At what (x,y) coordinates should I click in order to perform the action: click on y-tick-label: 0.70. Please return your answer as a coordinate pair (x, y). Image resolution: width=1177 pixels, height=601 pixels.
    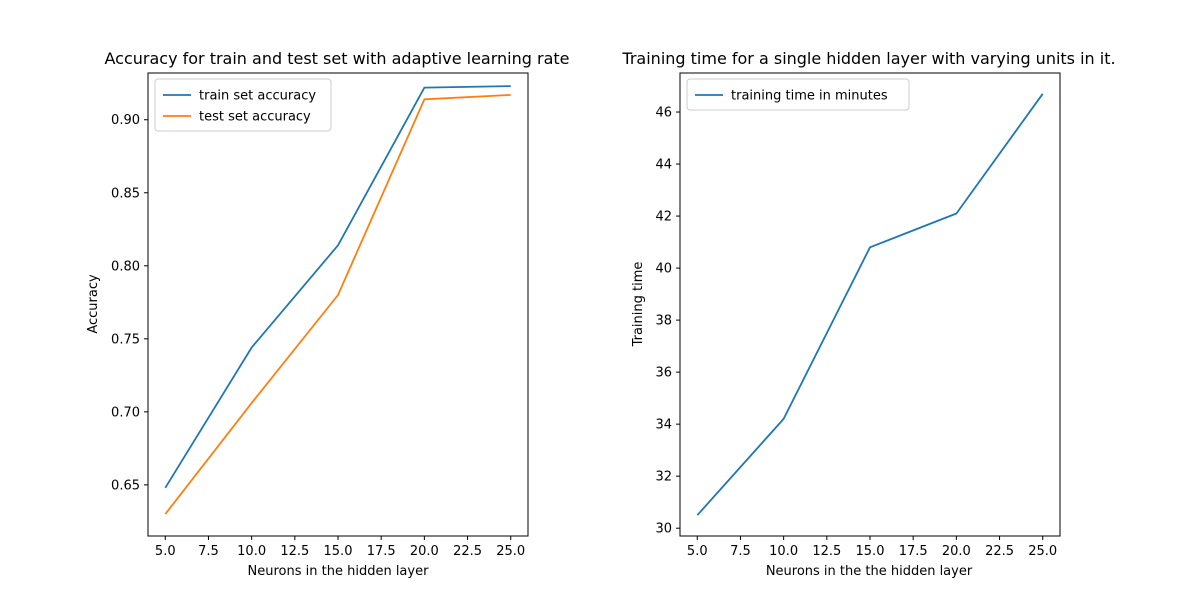
    Looking at the image, I should click on (125, 412).